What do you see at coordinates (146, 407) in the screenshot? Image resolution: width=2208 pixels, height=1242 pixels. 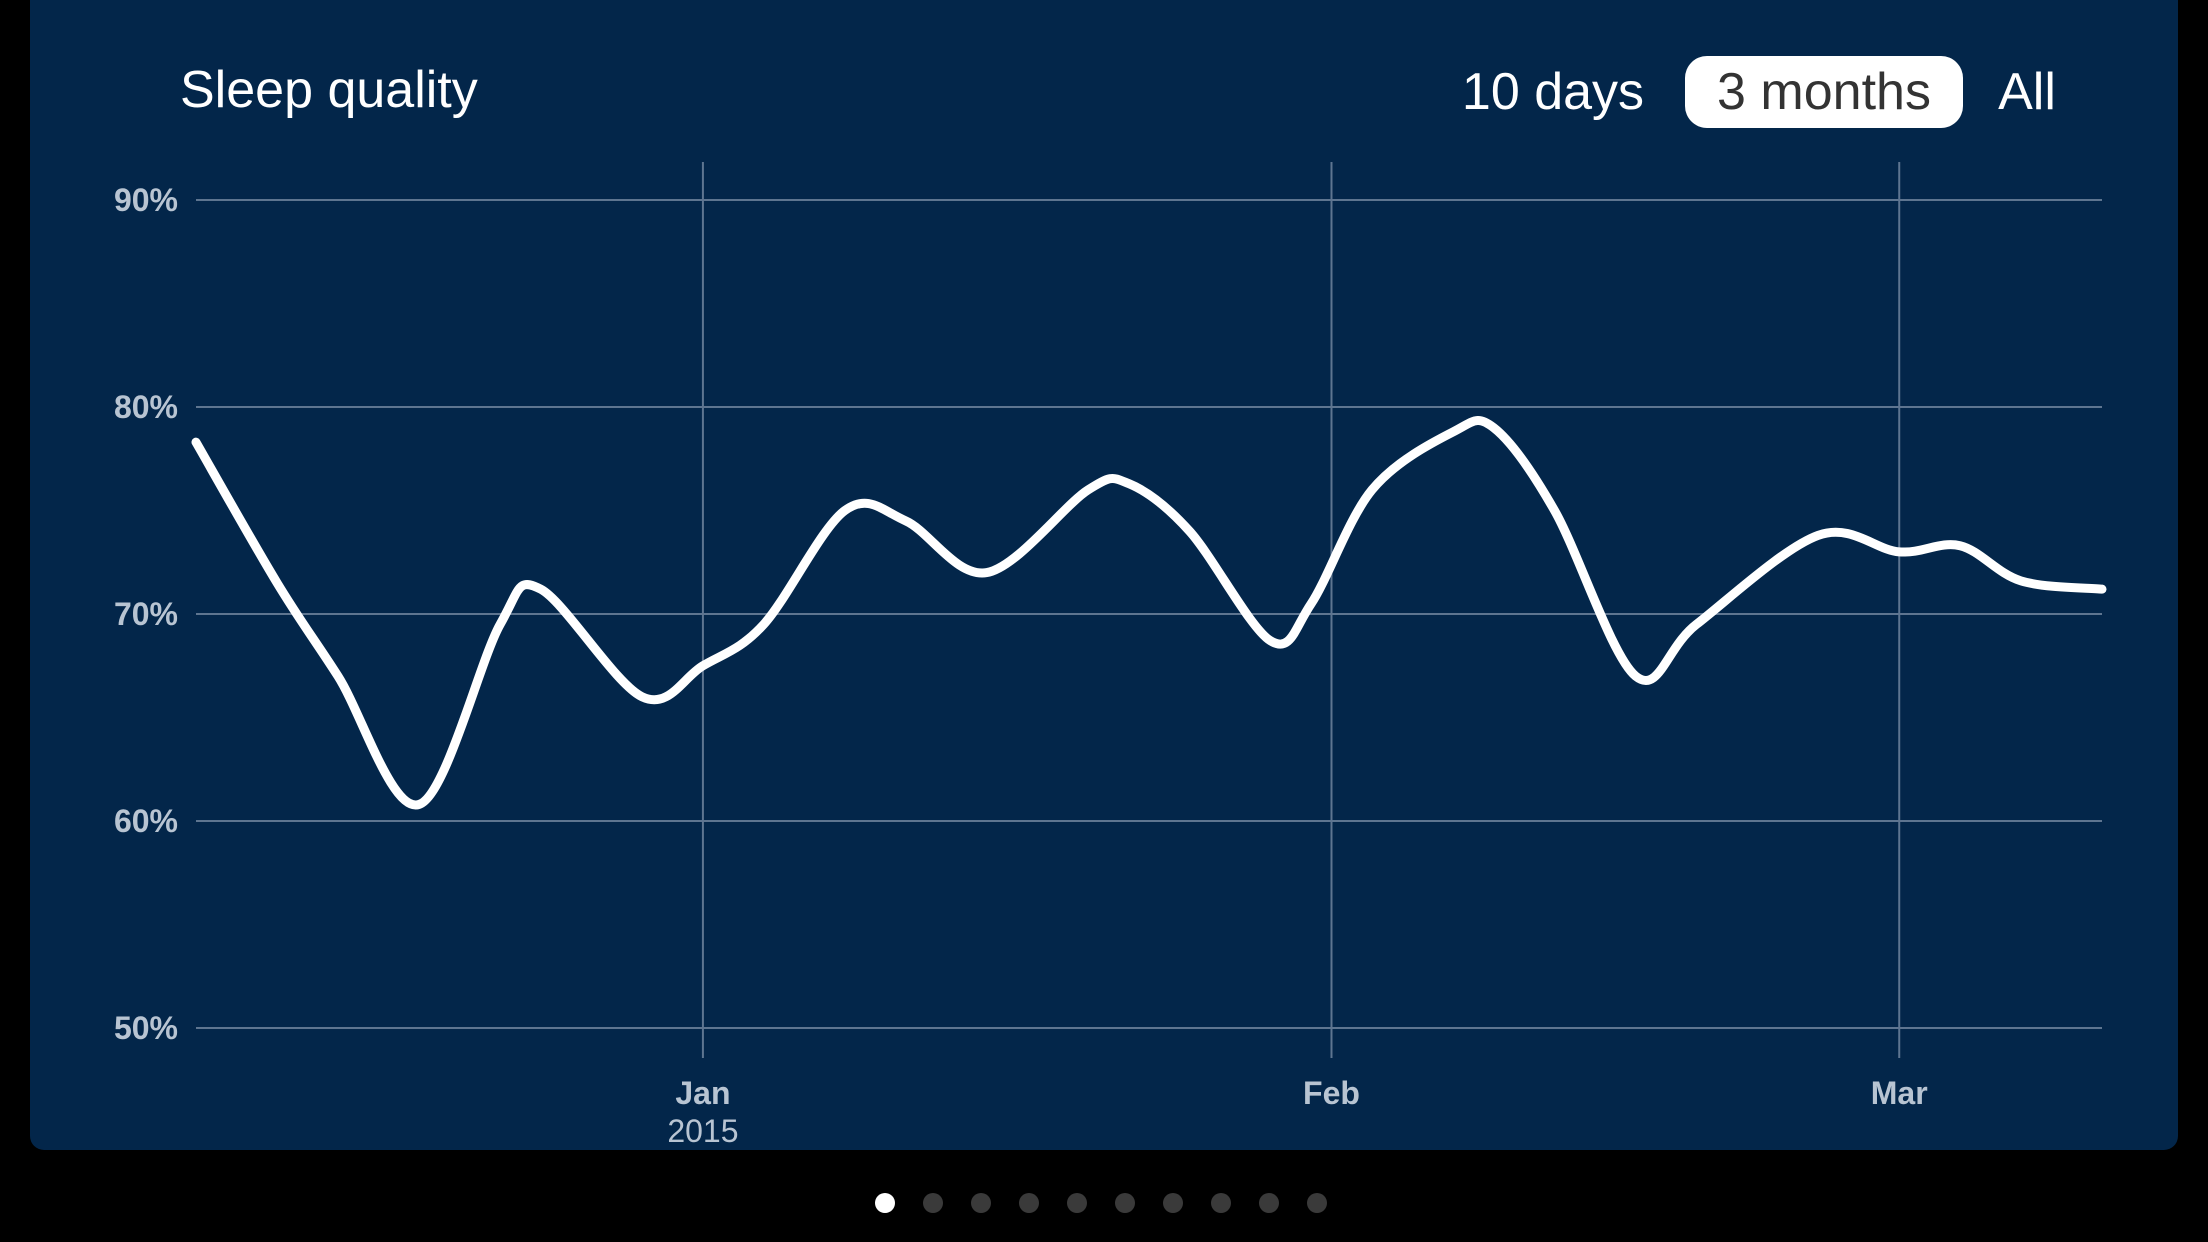 I see `y-tick-label: 80%` at bounding box center [146, 407].